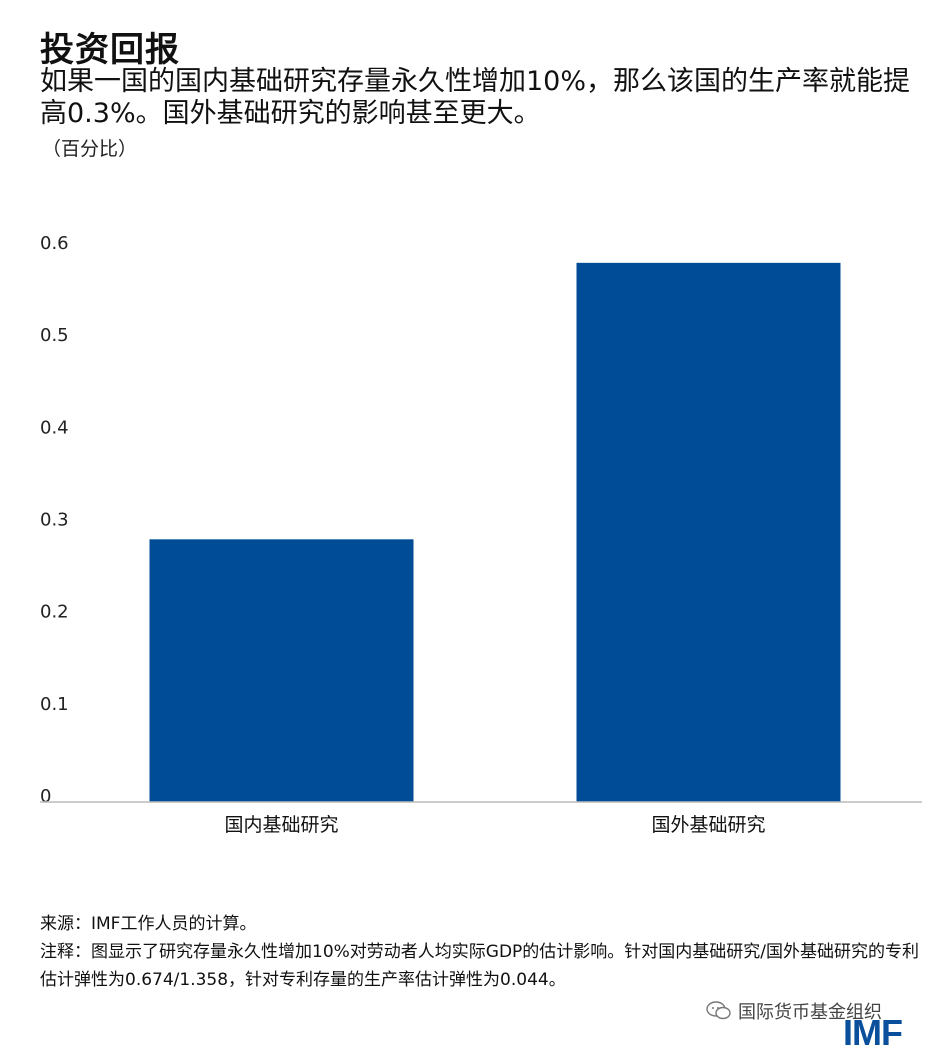  I want to click on y-tick-label: 0.3, so click(54, 520).